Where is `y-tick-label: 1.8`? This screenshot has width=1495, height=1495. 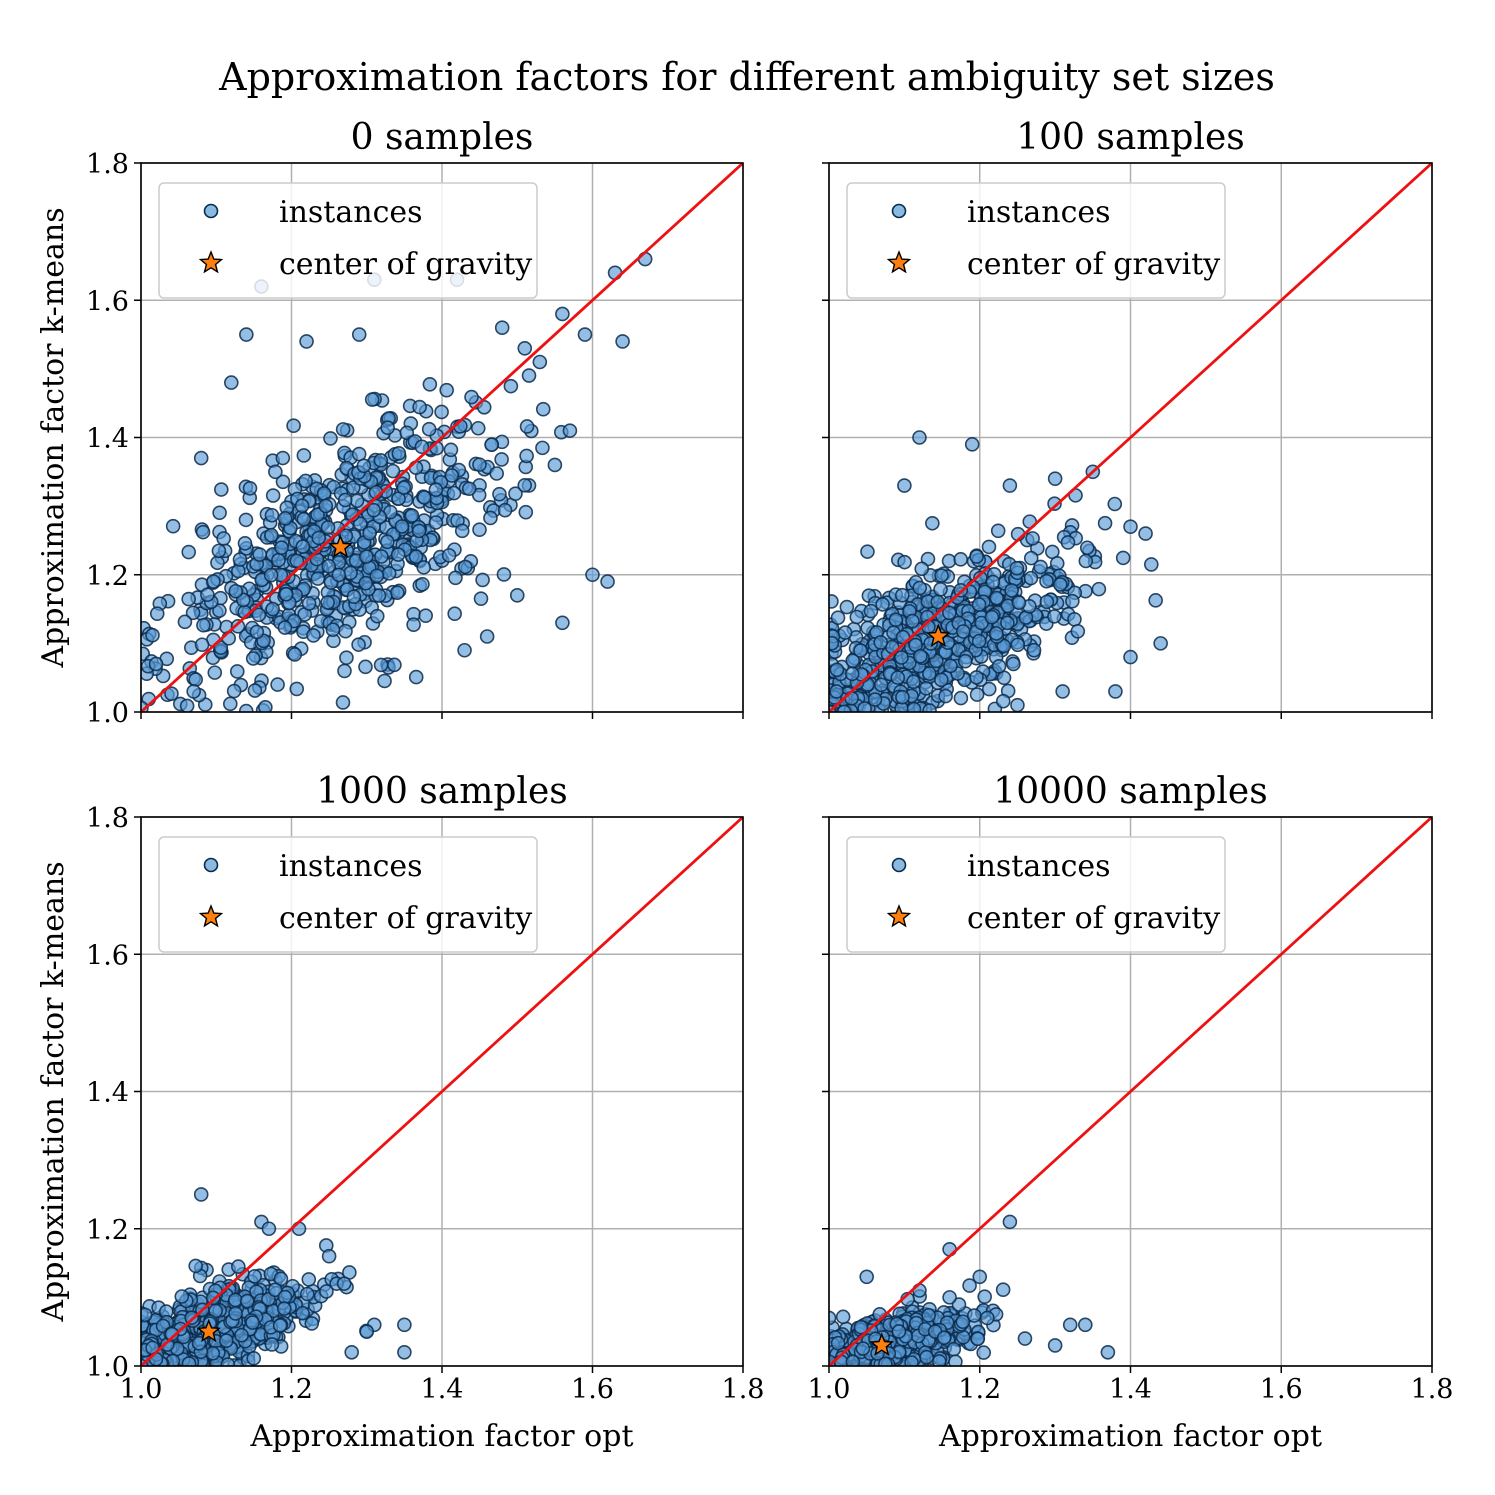
y-tick-label: 1.8 is located at coordinates (107, 164).